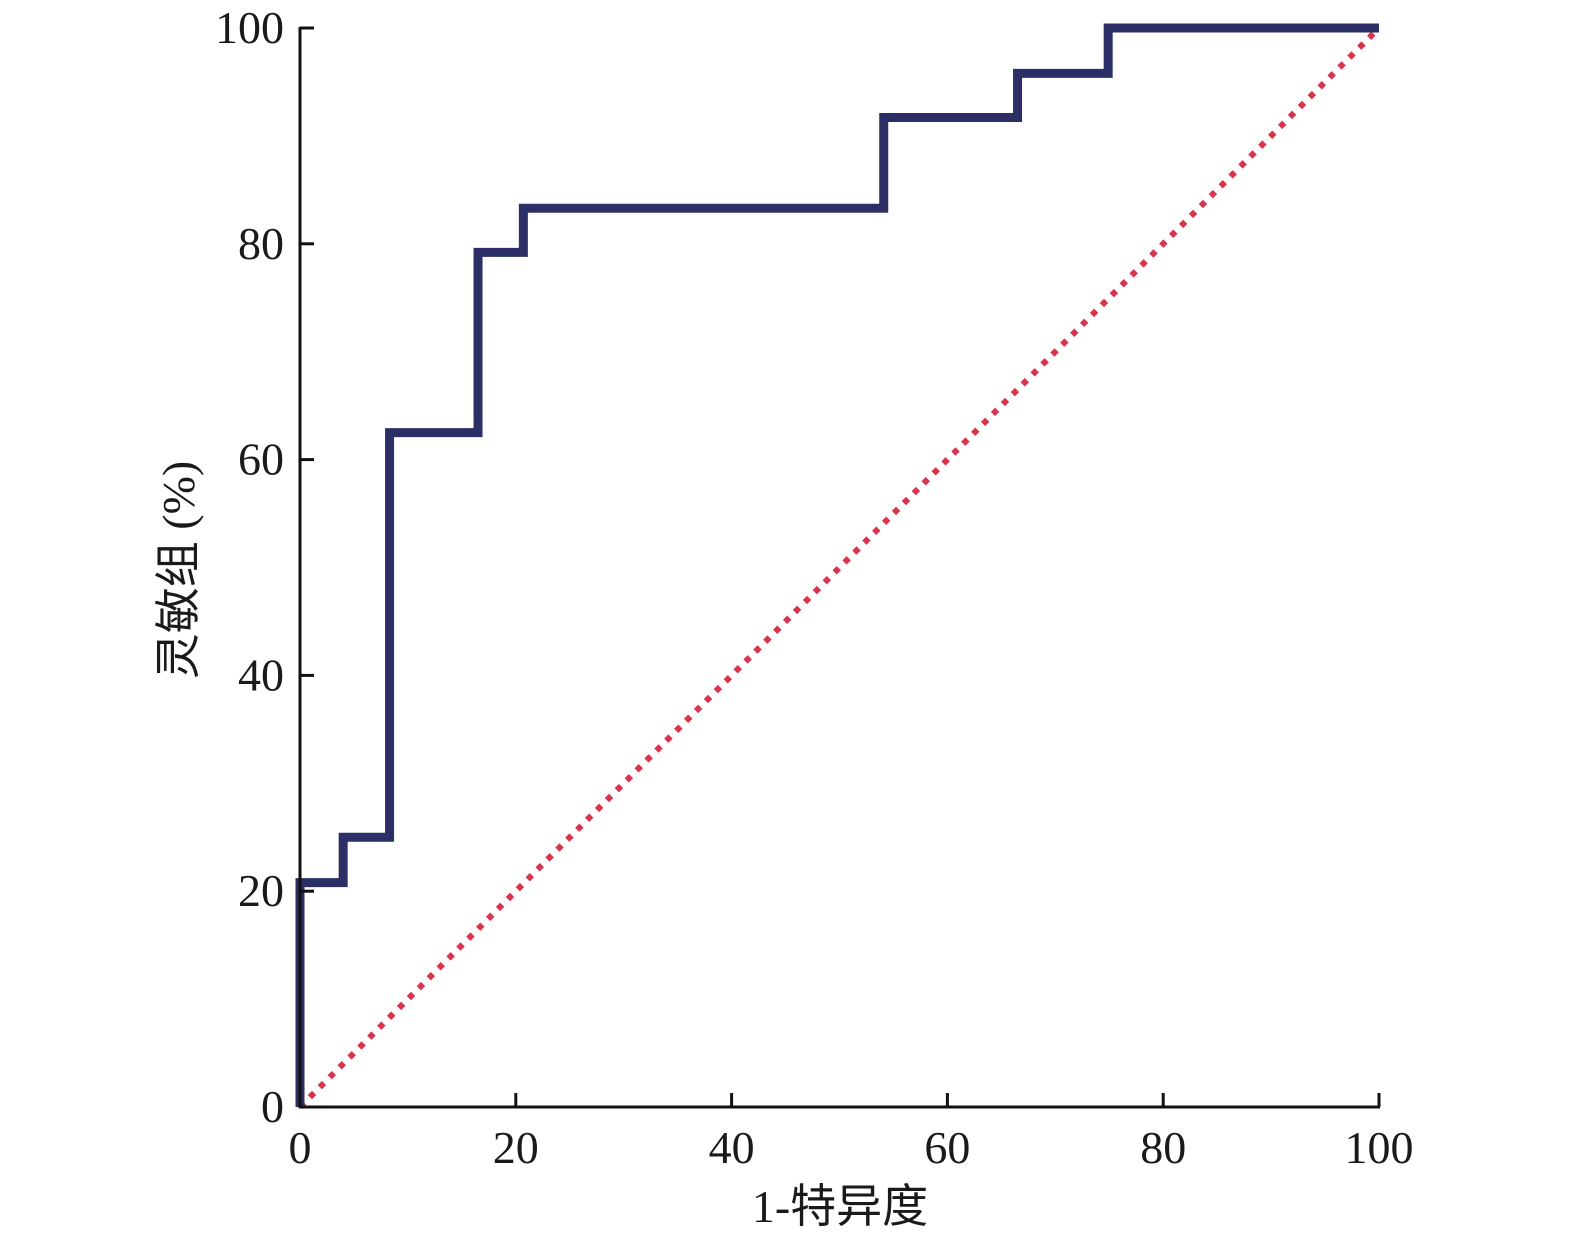 The width and height of the screenshot is (1575, 1243). I want to click on y-tick-label: 40, so click(261, 674).